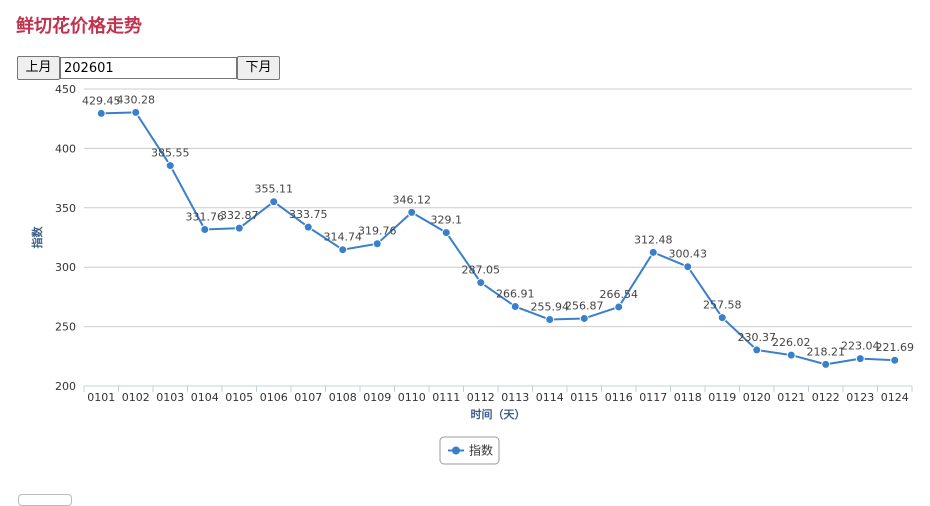  I want to click on x-tick-label: 0102, so click(136, 397).